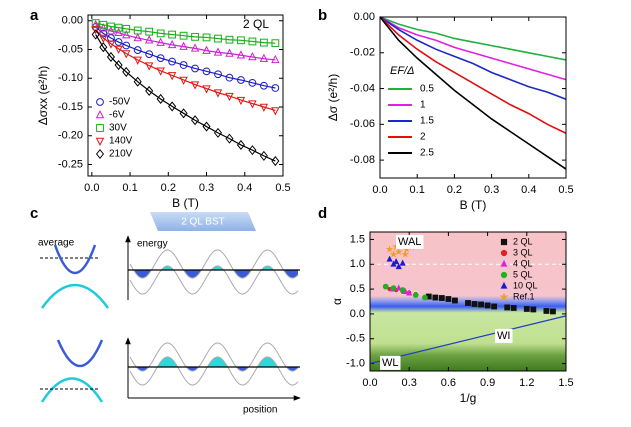  I want to click on legend-label: 3 QL, so click(523, 252).